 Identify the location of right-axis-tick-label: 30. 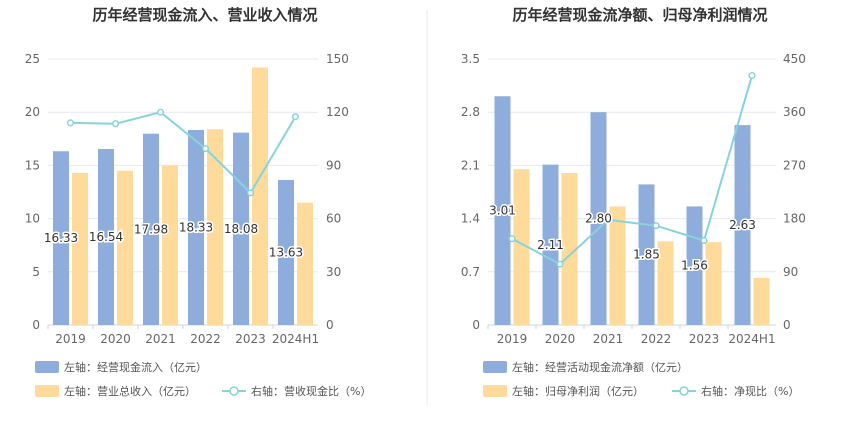
(333, 272).